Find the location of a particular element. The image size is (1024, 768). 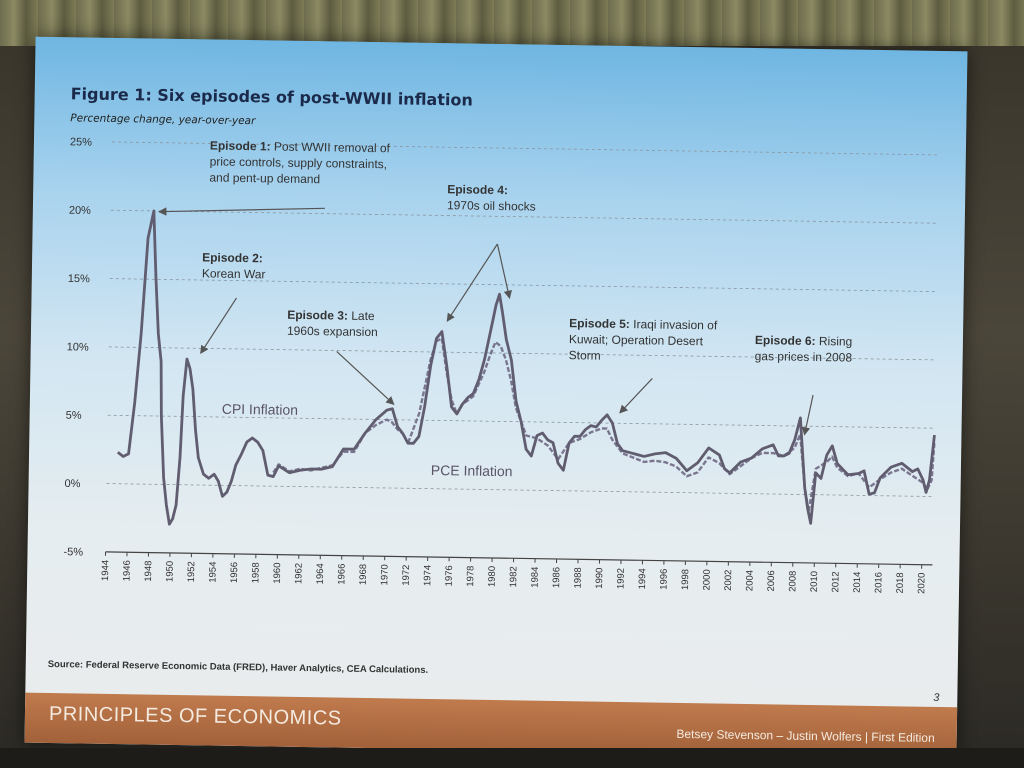

x-tick-label: 1946 is located at coordinates (127, 570).